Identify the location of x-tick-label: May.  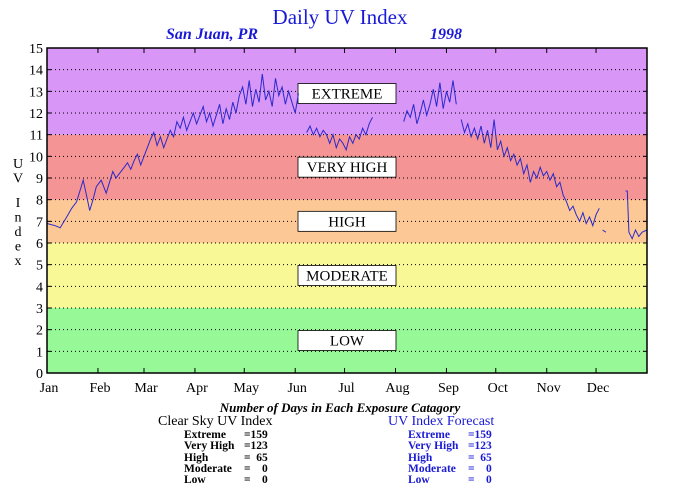
(246, 388).